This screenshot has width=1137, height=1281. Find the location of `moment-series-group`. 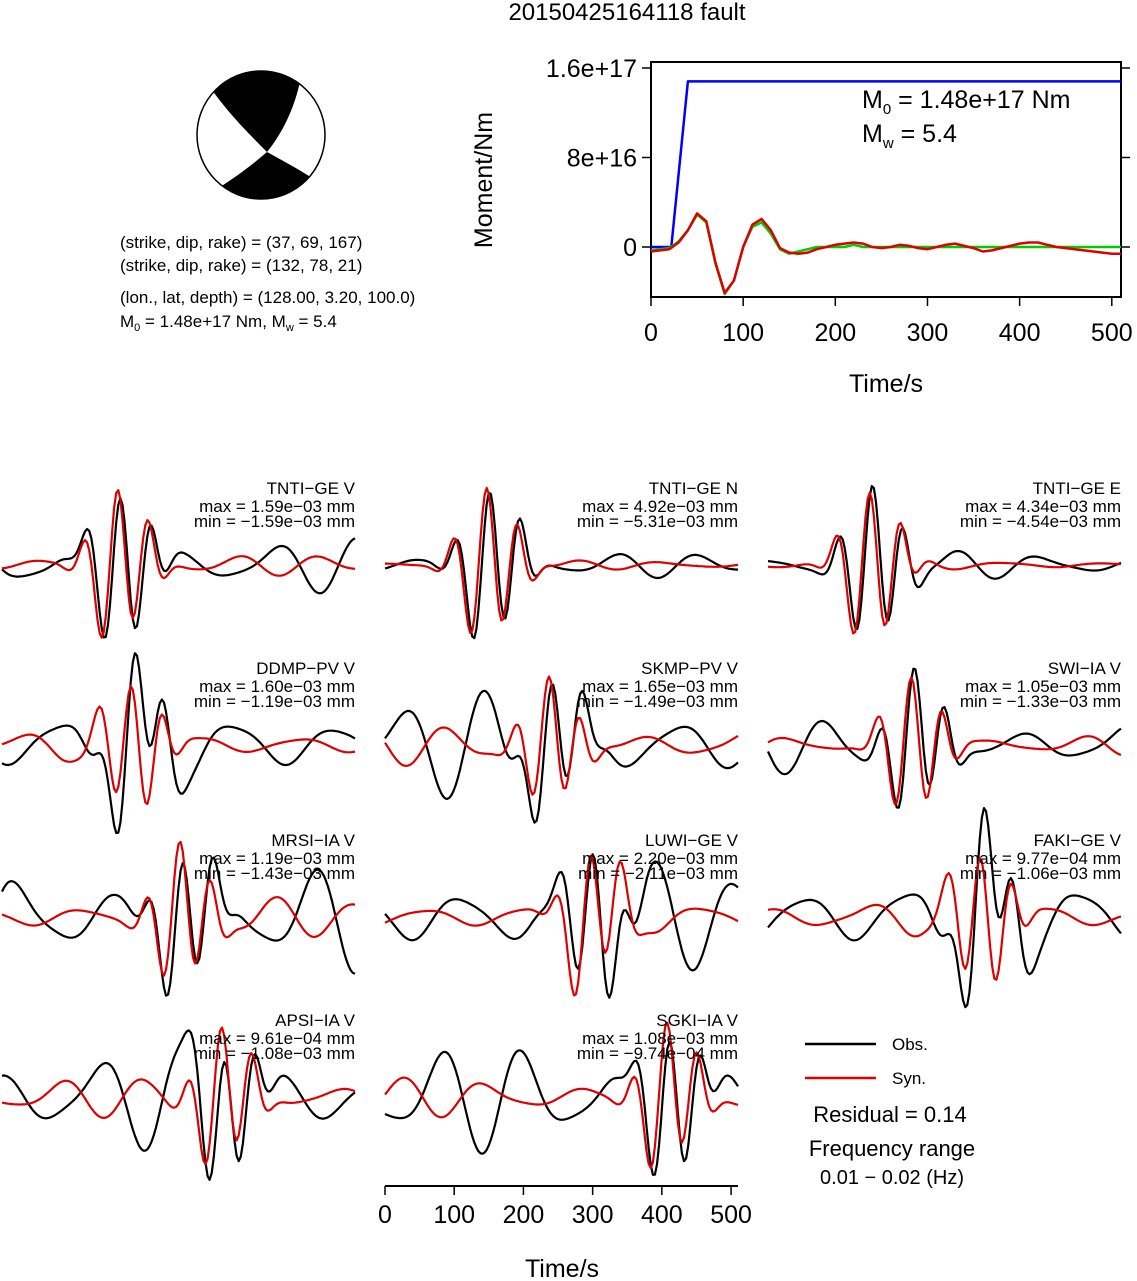

moment-series-group is located at coordinates (885, 188).